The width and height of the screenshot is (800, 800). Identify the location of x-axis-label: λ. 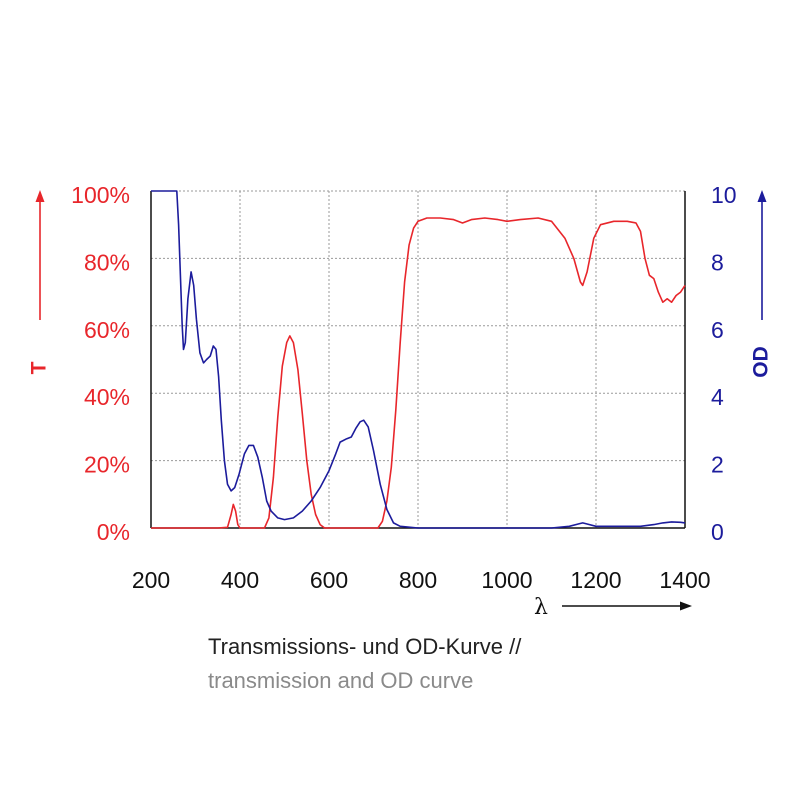
(541, 607).